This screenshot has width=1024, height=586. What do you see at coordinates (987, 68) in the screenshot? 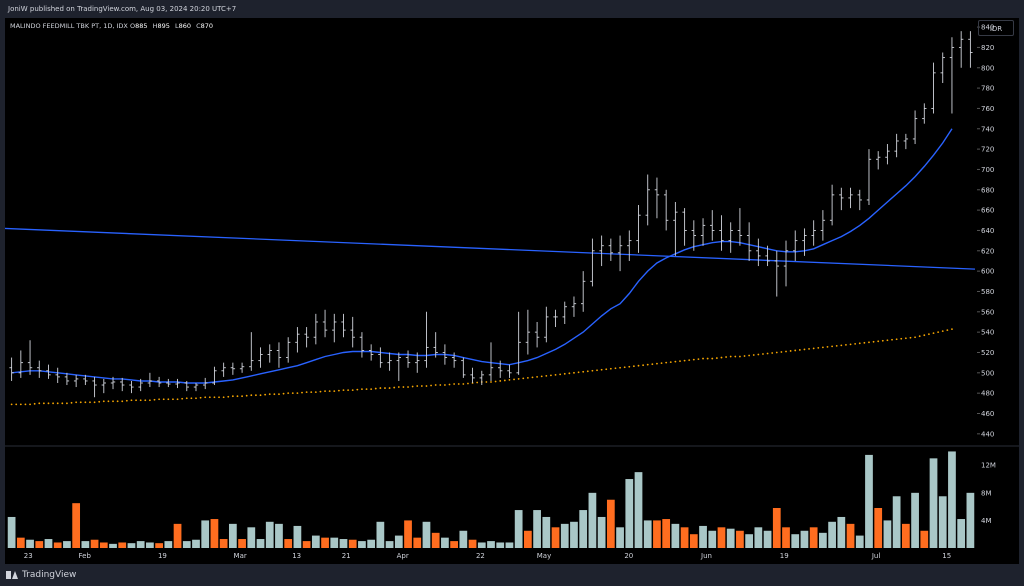
I see `price-tick-label: 800` at bounding box center [987, 68].